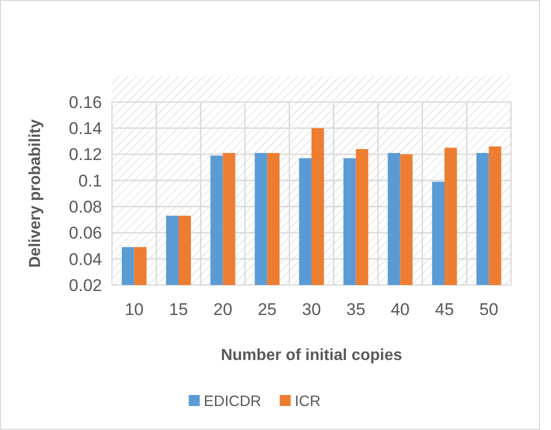 The height and width of the screenshot is (430, 551). What do you see at coordinates (85, 259) in the screenshot?
I see `y-tick-label: 0.04` at bounding box center [85, 259].